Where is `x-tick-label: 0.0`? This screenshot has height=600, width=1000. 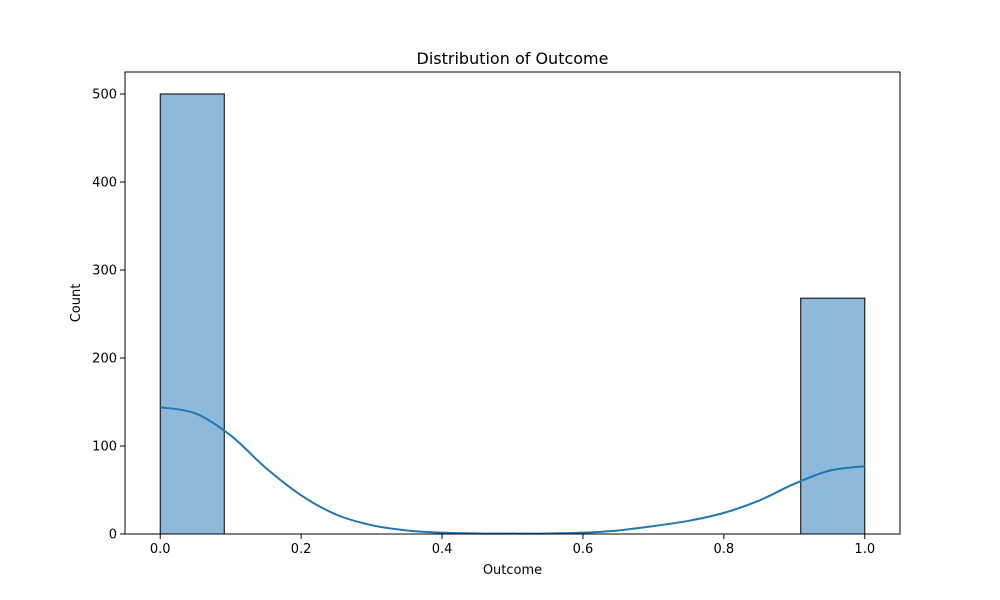 x-tick-label: 0.0 is located at coordinates (160, 549).